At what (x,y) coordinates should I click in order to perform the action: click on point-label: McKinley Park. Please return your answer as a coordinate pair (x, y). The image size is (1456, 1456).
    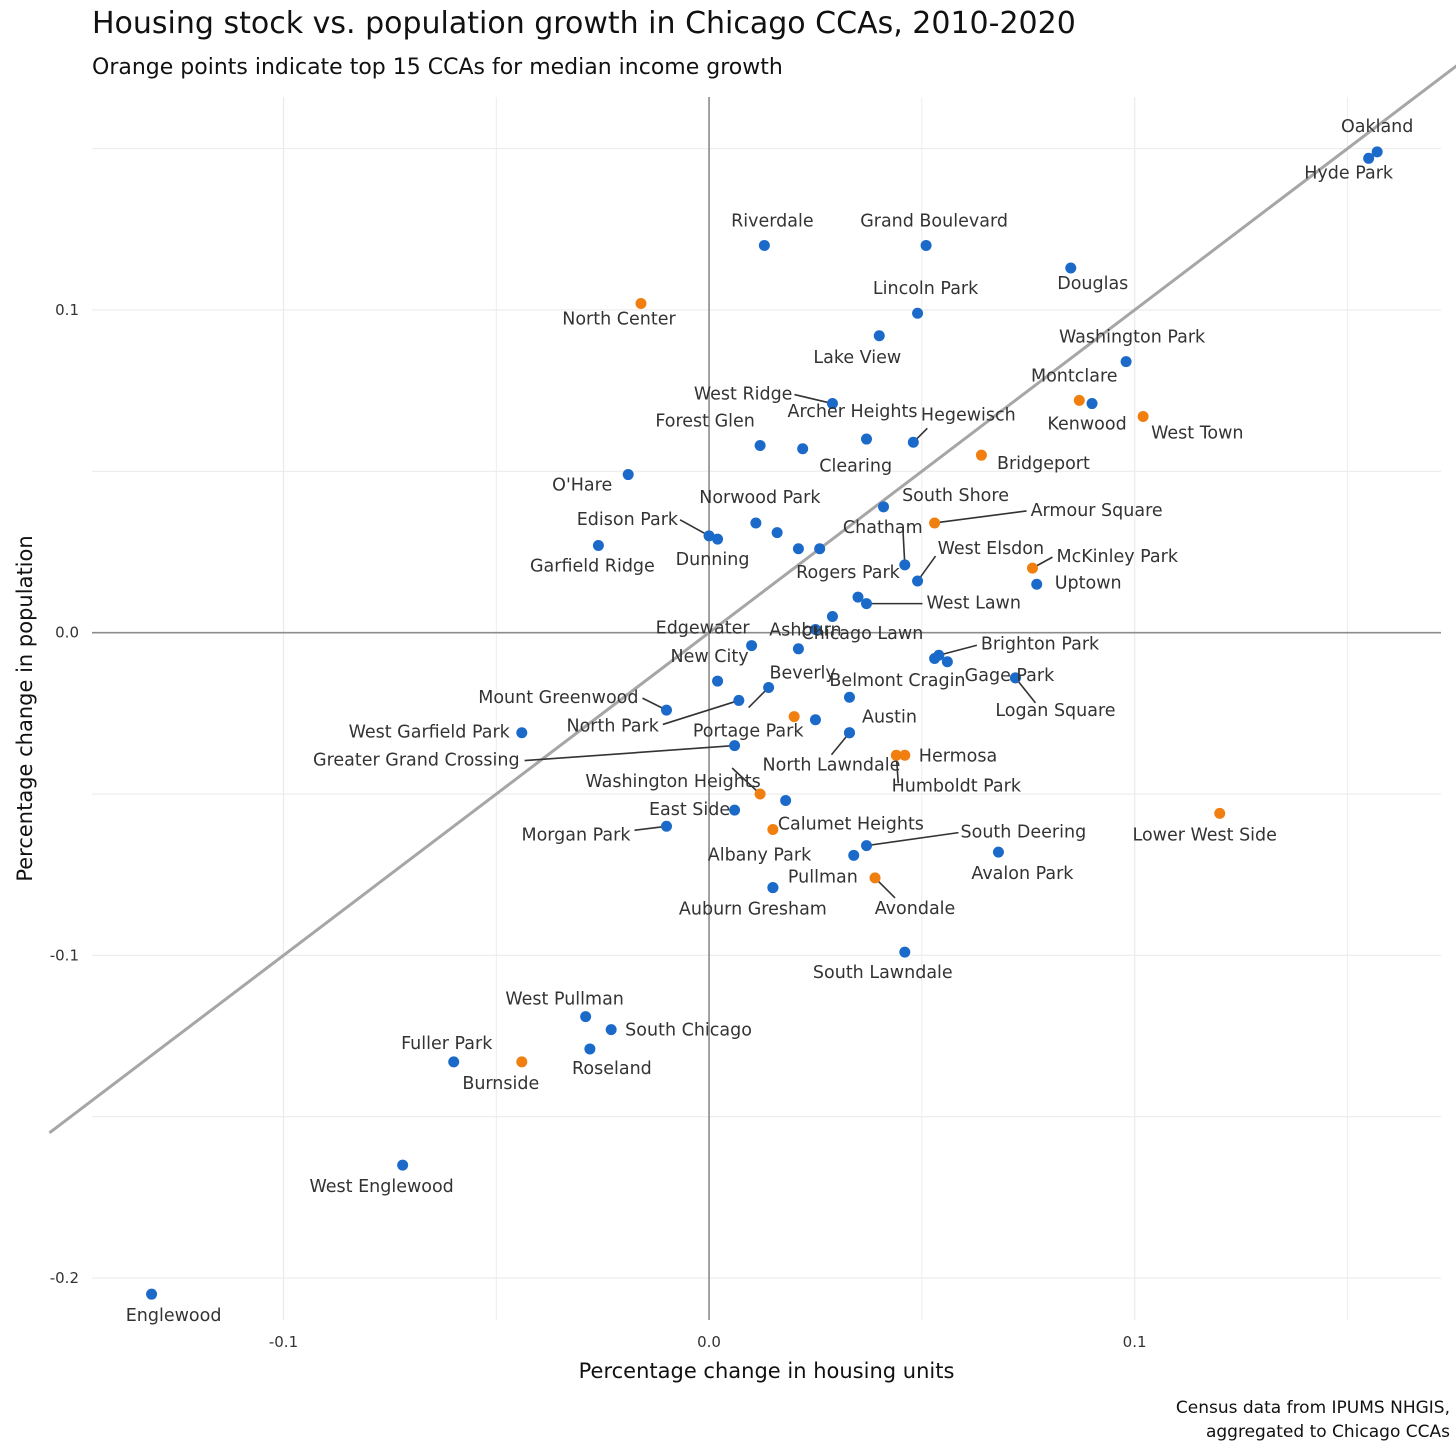
    Looking at the image, I should click on (1117, 557).